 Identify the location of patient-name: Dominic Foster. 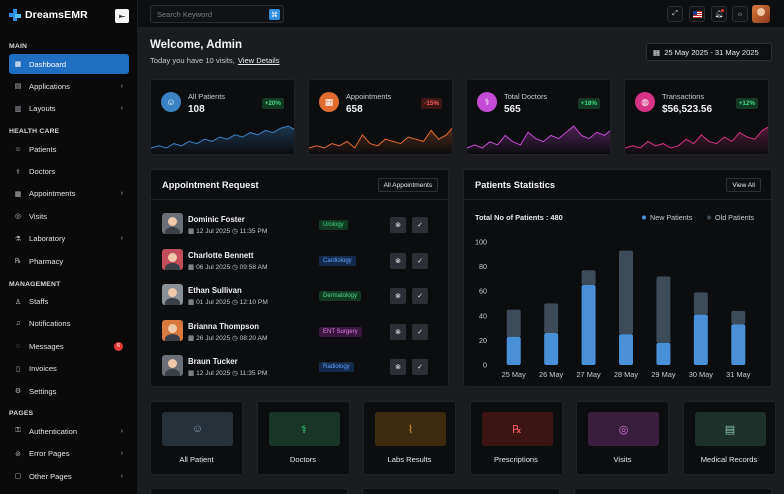
(216, 219).